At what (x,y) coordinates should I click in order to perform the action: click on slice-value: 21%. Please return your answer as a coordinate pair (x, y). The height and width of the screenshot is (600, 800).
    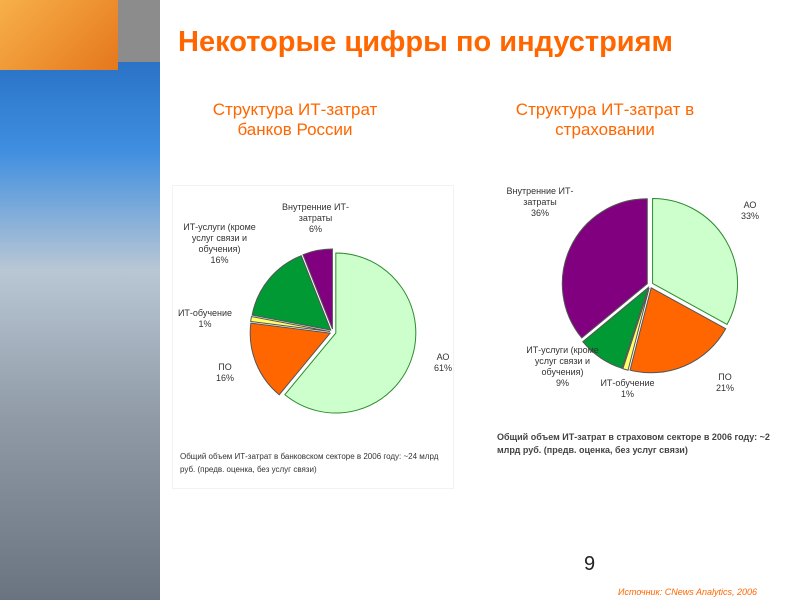
    Looking at the image, I should click on (724, 388).